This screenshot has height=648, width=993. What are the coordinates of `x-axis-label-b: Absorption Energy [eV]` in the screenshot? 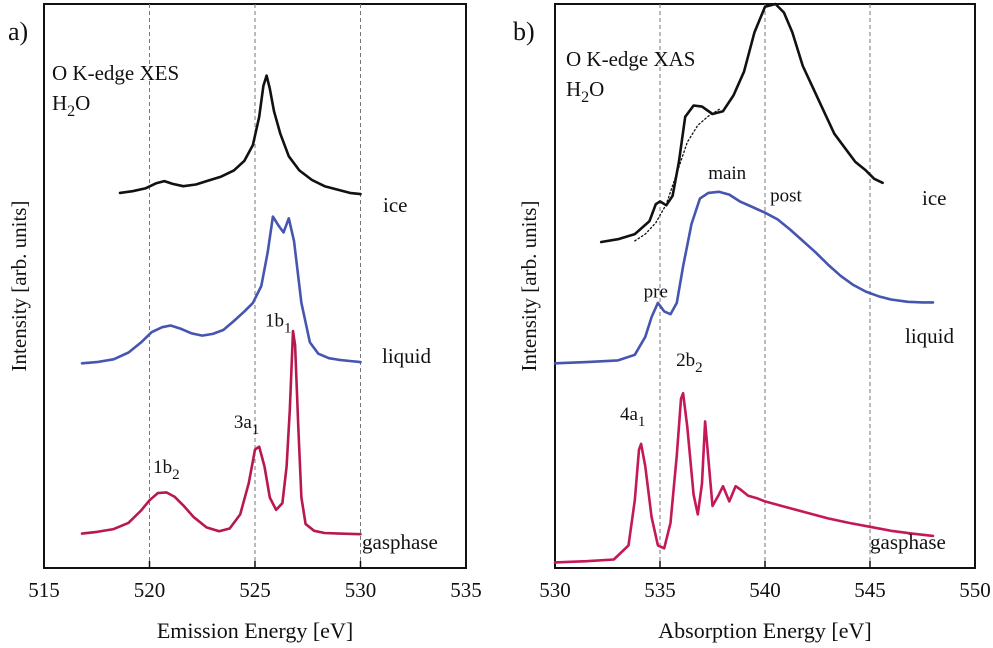 It's located at (764, 630).